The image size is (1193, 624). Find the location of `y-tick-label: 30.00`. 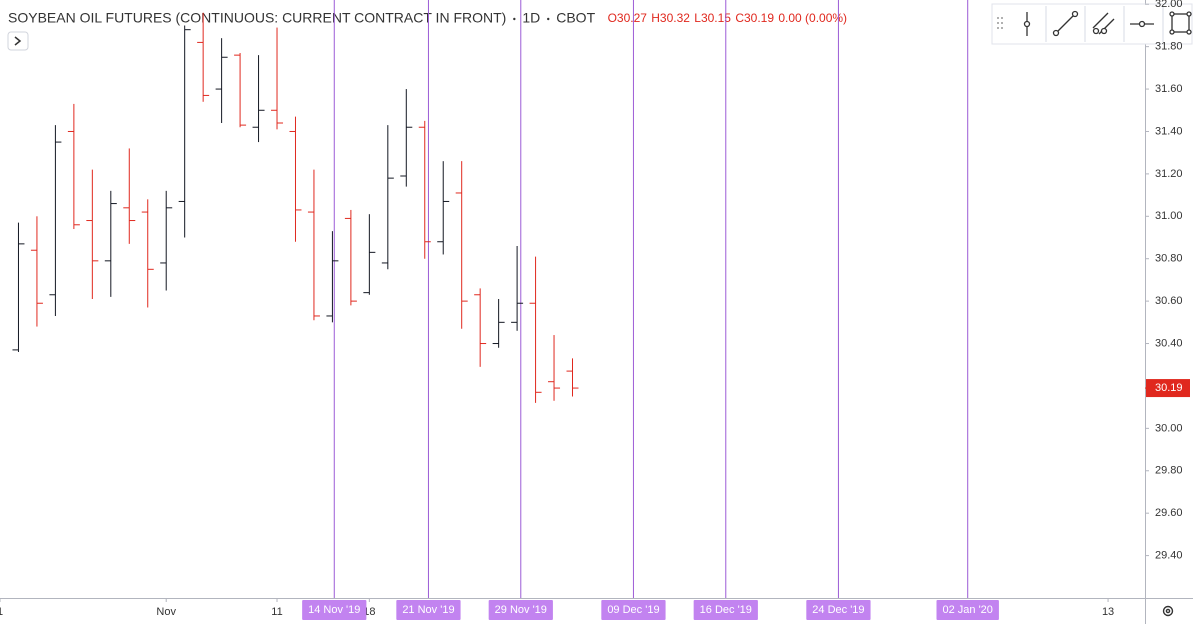

y-tick-label: 30.00 is located at coordinates (1169, 428).